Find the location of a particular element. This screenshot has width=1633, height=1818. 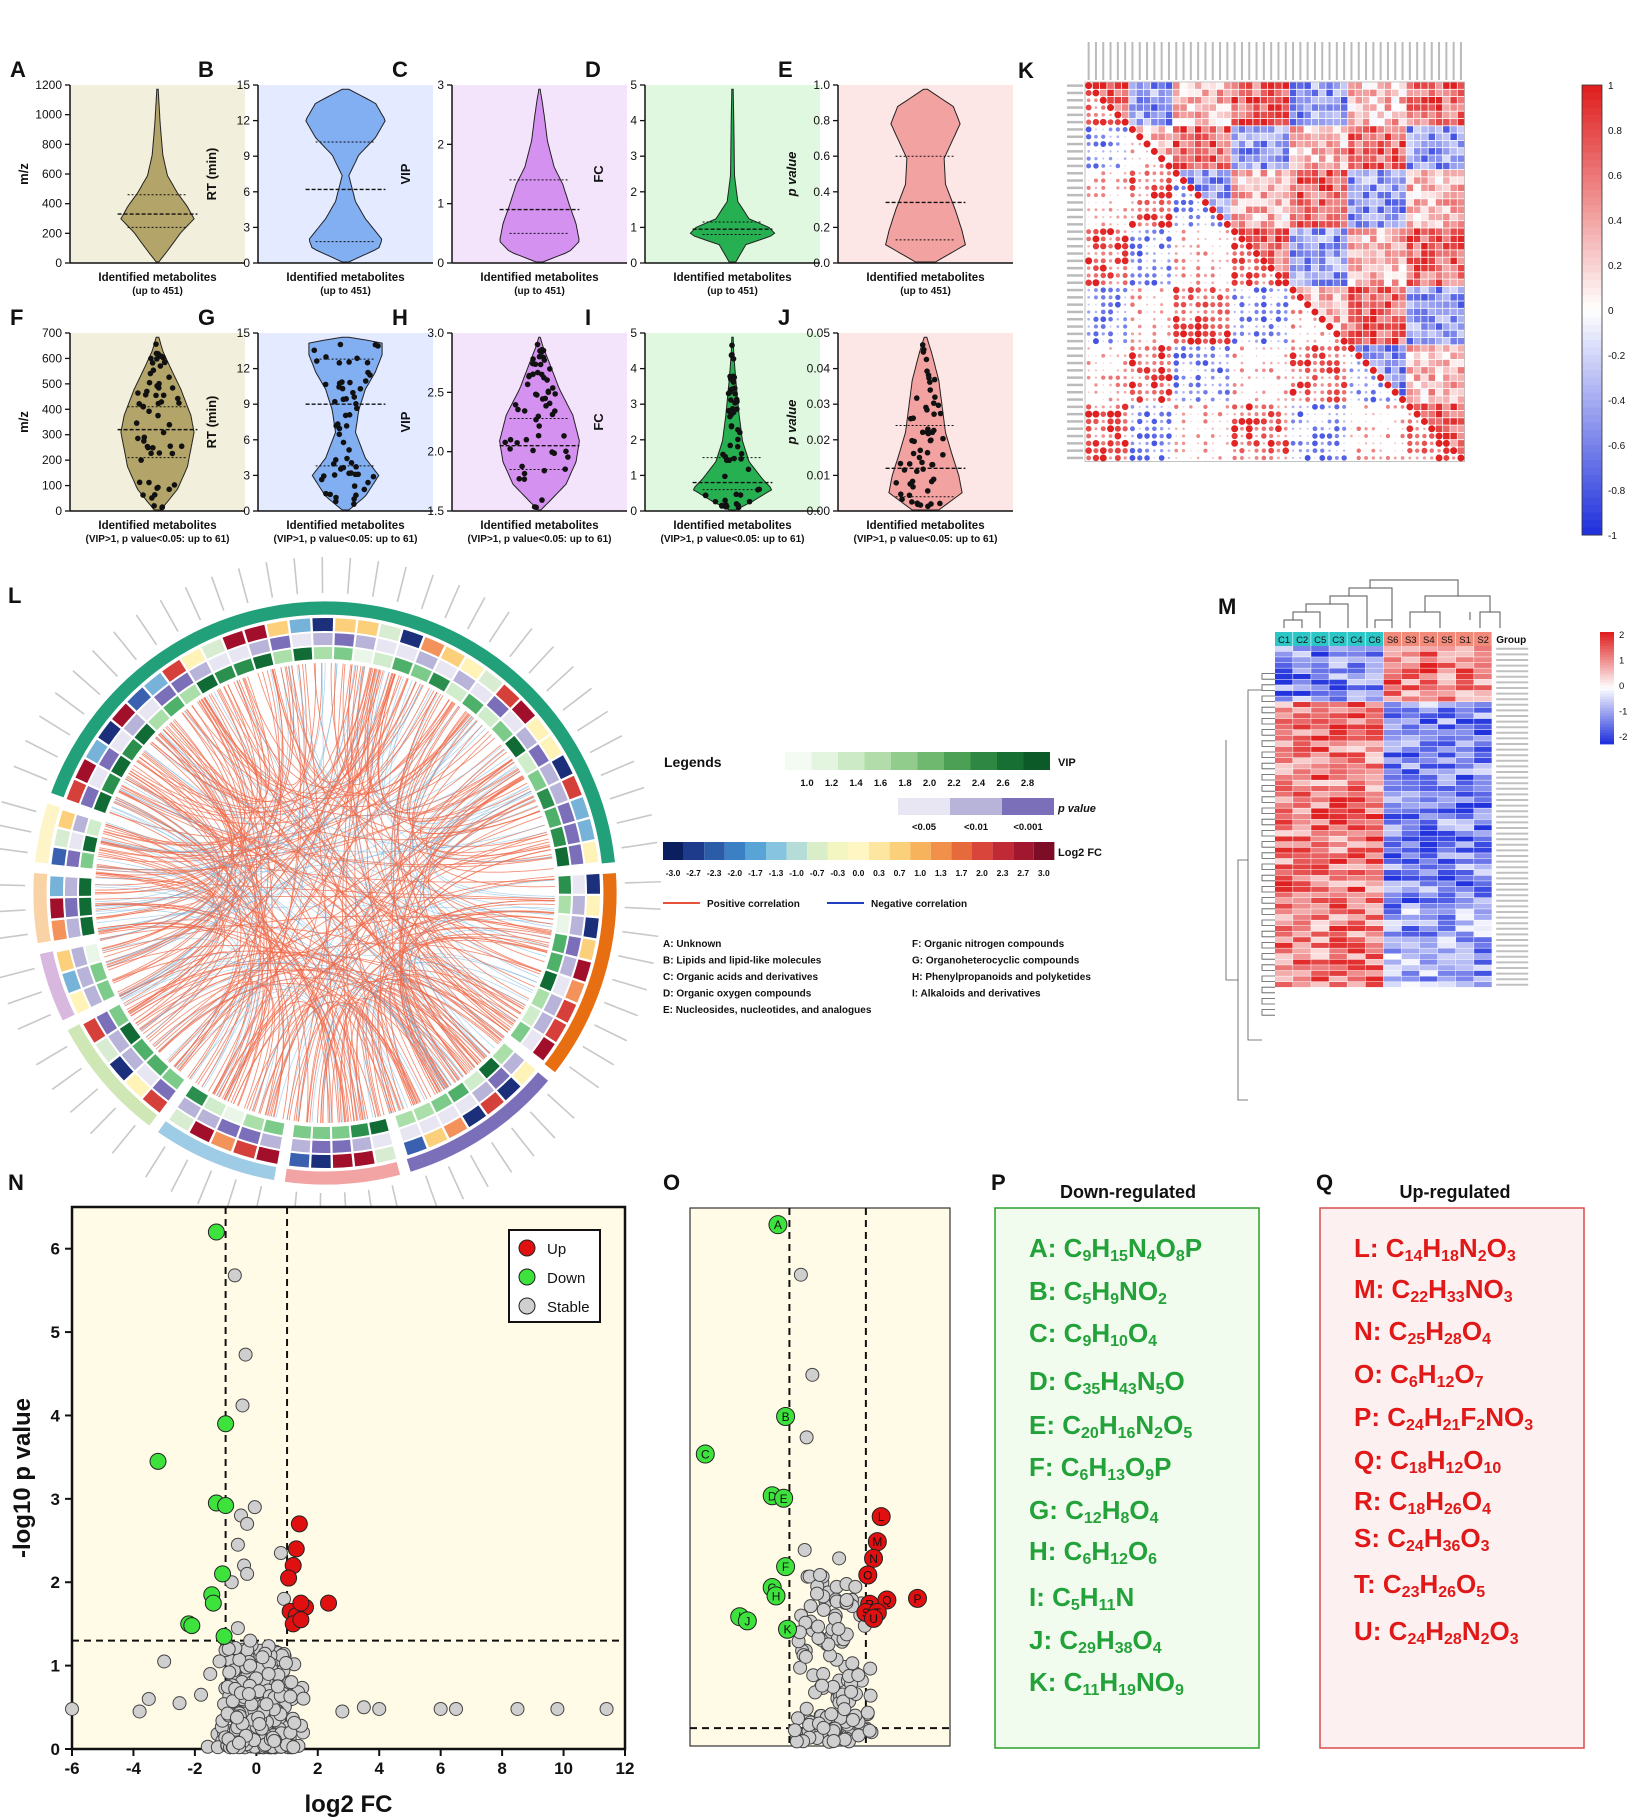

metabolite-name-placeholder is located at coordinates (584, 1077).